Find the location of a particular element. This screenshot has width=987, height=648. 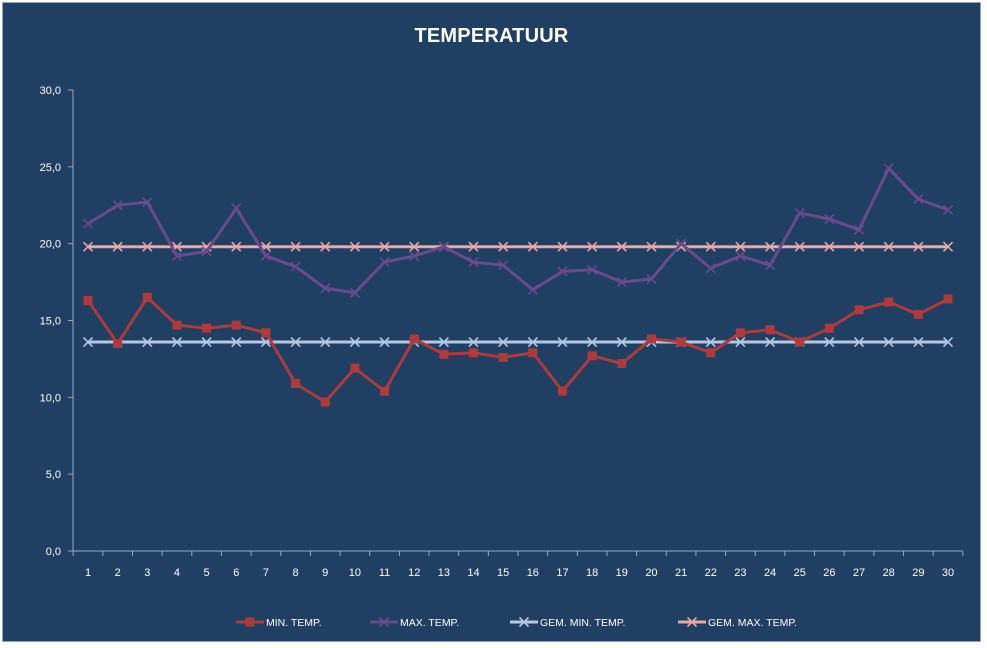

y-tick-label: 5,0 is located at coordinates (53, 475).